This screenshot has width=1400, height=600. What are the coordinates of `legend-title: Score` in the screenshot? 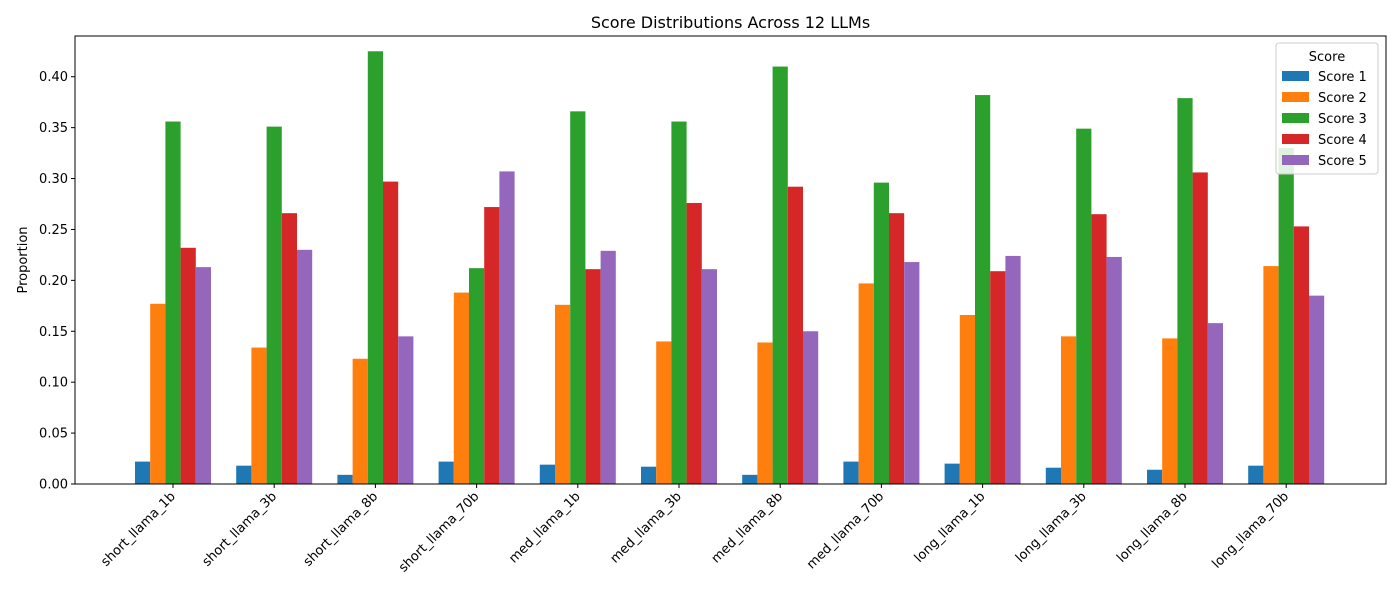 It's located at (1327, 57).